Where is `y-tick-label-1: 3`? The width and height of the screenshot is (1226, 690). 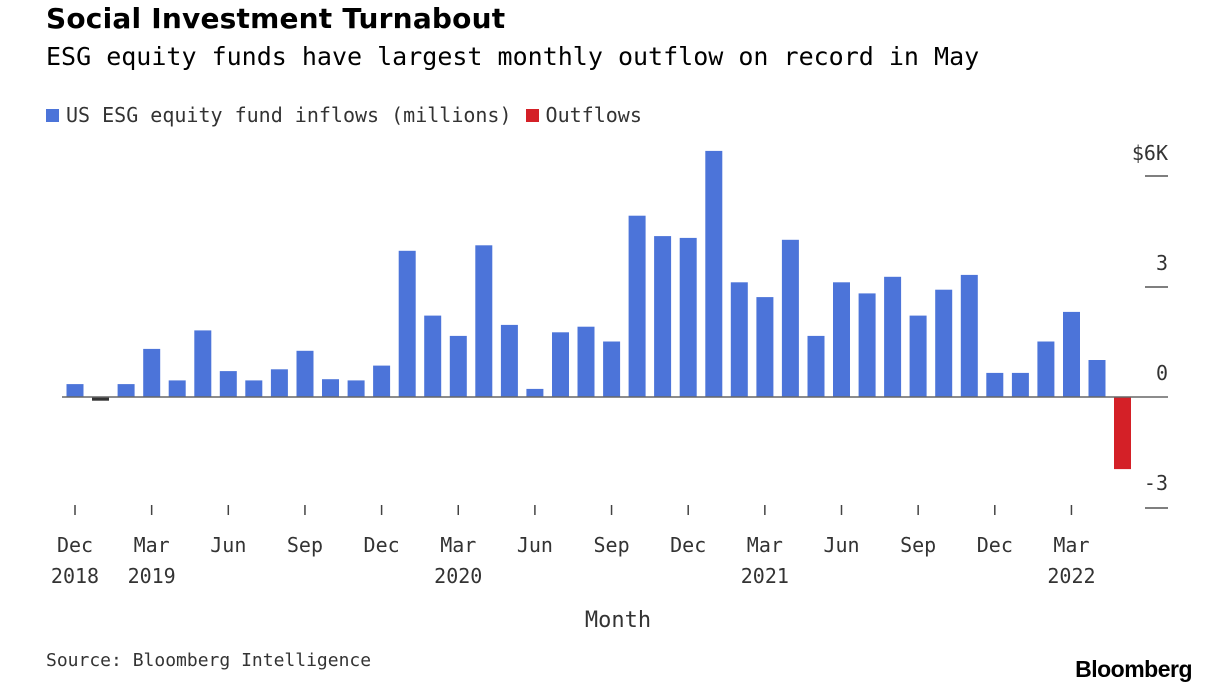 y-tick-label-1: 3 is located at coordinates (1162, 263).